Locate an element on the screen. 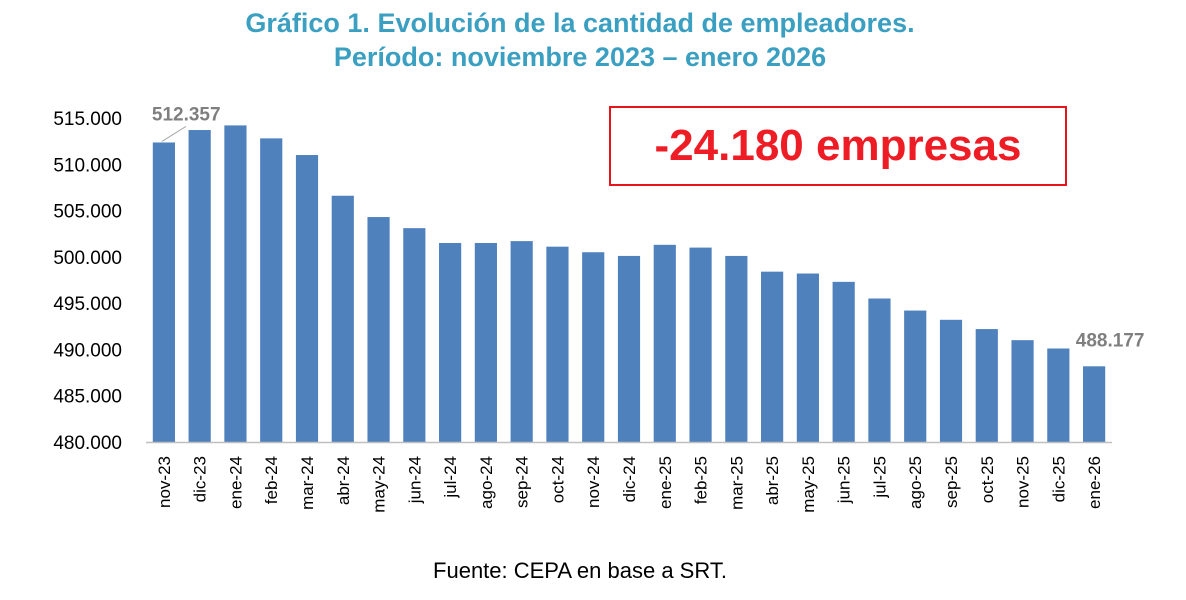  y-tick-label: 495.000 is located at coordinates (87, 304).